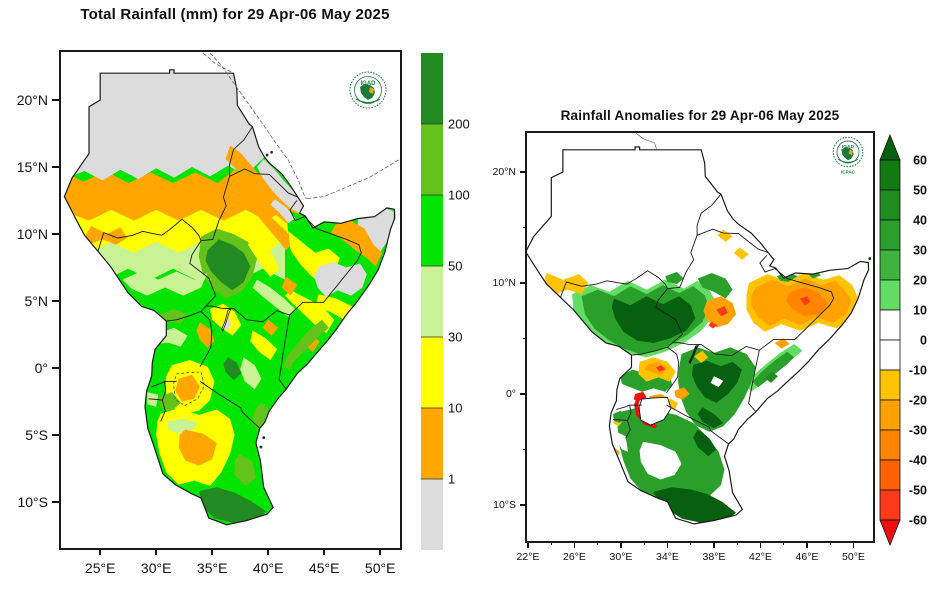  Describe the element at coordinates (848, 171) in the screenshot. I see `logo-icpac-text: ICPAC` at that location.